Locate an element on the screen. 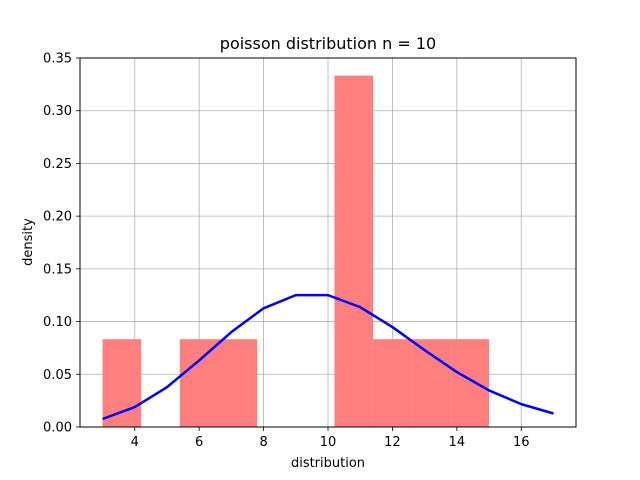 The height and width of the screenshot is (480, 640). y-tick-label: 0.00 is located at coordinates (57, 428).